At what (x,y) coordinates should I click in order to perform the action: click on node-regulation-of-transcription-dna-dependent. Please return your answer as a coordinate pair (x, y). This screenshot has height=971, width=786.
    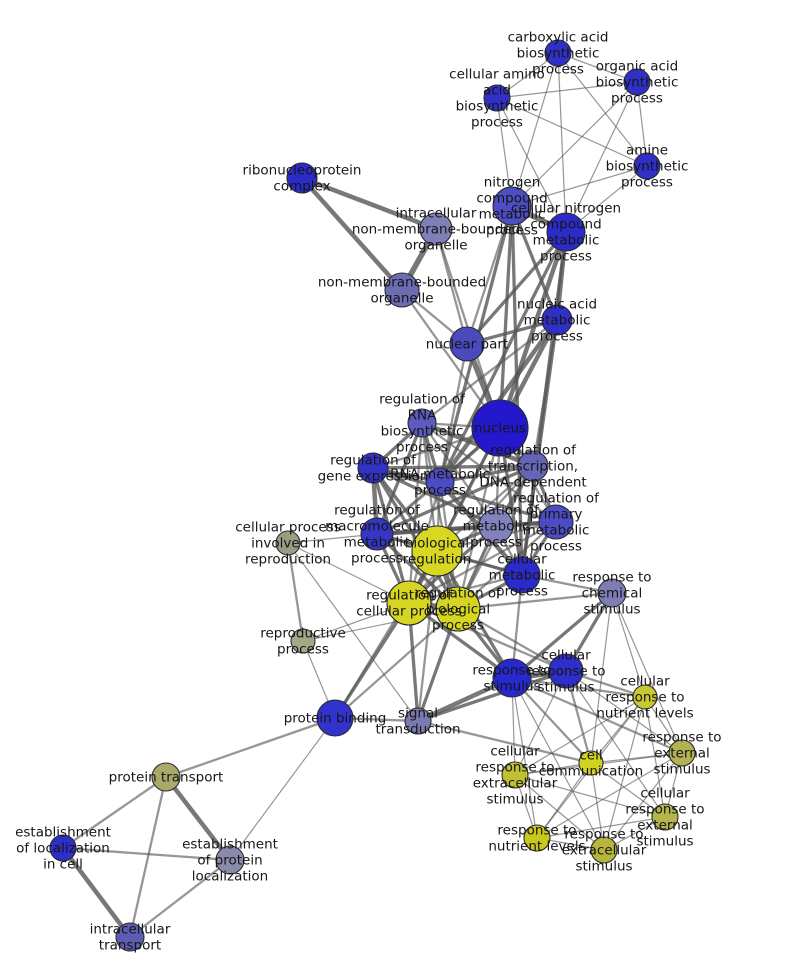
    Looking at the image, I should click on (533, 466).